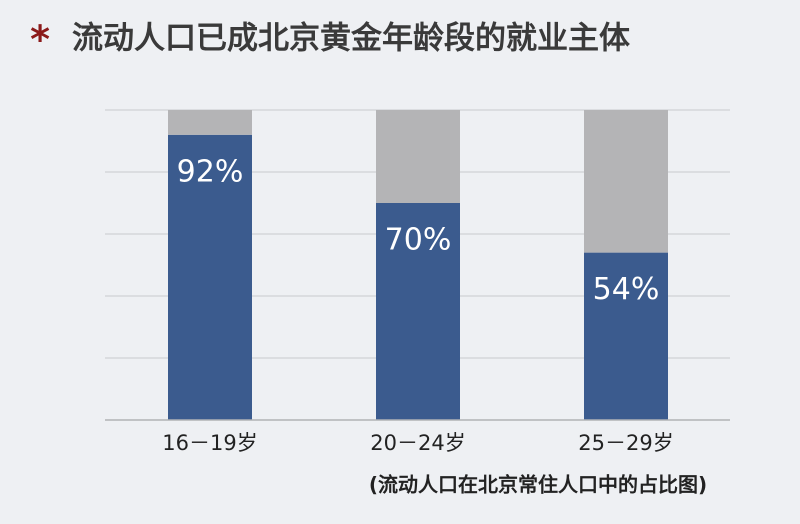 This screenshot has height=524, width=800. What do you see at coordinates (538, 485) in the screenshot?
I see `x-axis-label: (流动人口在北京常住人口中的占比图)` at bounding box center [538, 485].